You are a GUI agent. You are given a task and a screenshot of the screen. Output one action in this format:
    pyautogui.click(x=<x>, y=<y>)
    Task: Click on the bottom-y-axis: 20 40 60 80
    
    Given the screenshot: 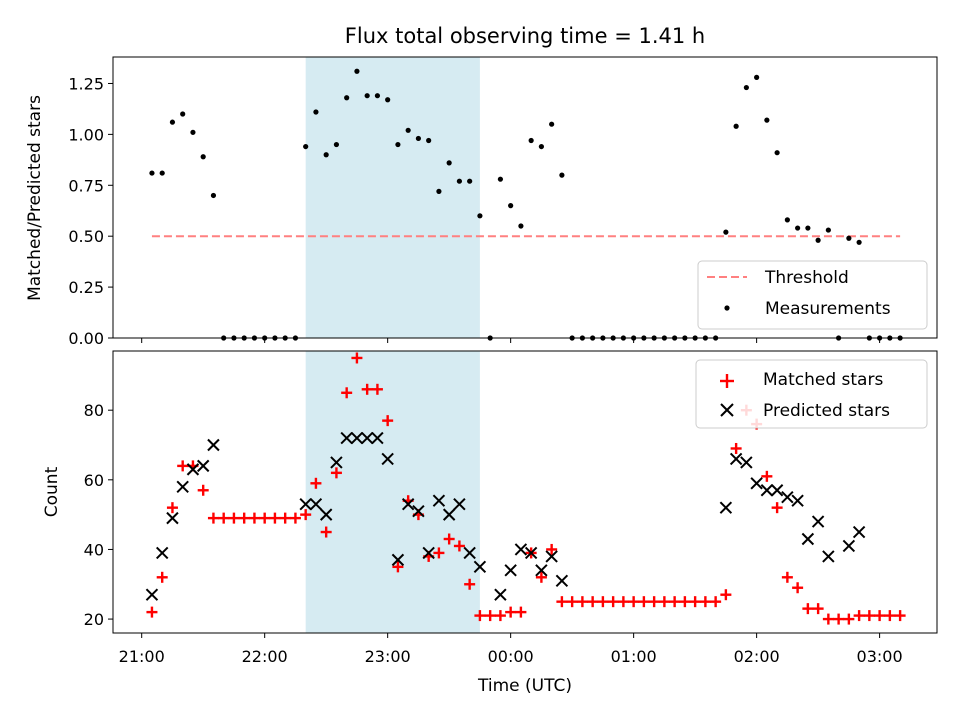 What is the action you would take?
    pyautogui.click(x=98, y=515)
    